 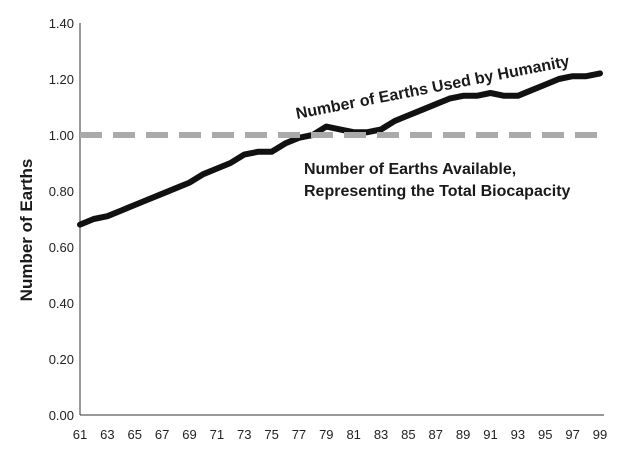 What do you see at coordinates (436, 434) in the screenshot?
I see `x-tick-label: 87` at bounding box center [436, 434].